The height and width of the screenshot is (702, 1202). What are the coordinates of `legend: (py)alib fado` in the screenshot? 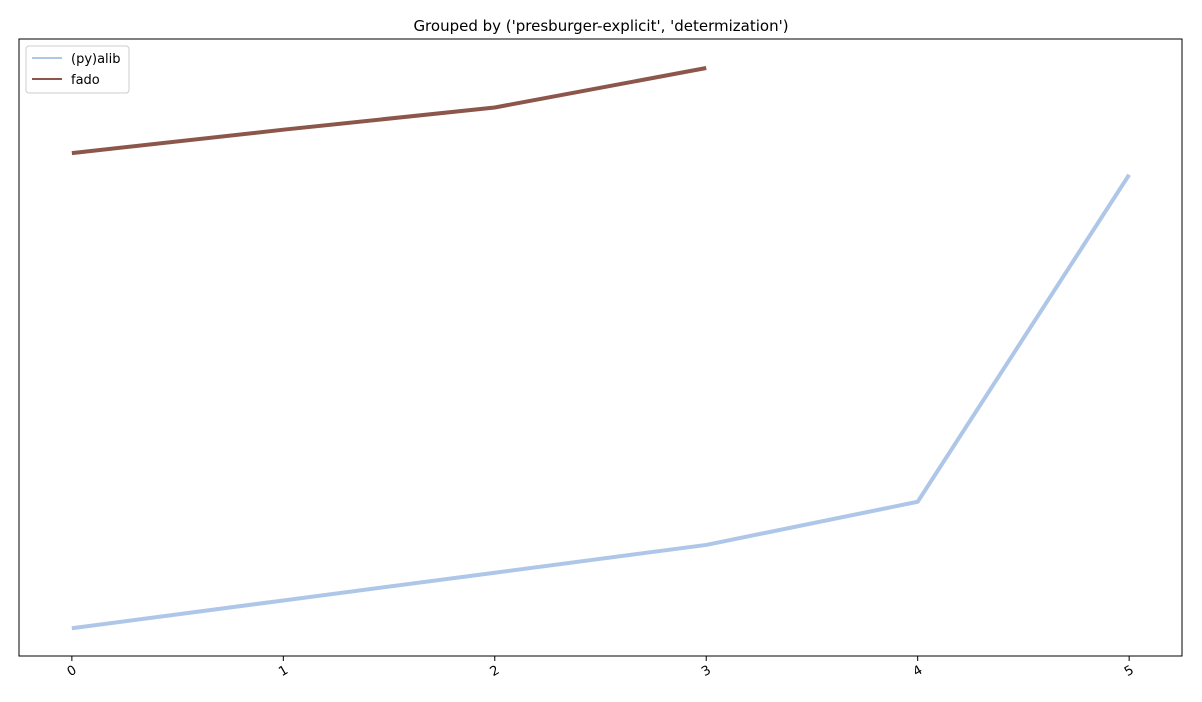 It's located at (77, 69).